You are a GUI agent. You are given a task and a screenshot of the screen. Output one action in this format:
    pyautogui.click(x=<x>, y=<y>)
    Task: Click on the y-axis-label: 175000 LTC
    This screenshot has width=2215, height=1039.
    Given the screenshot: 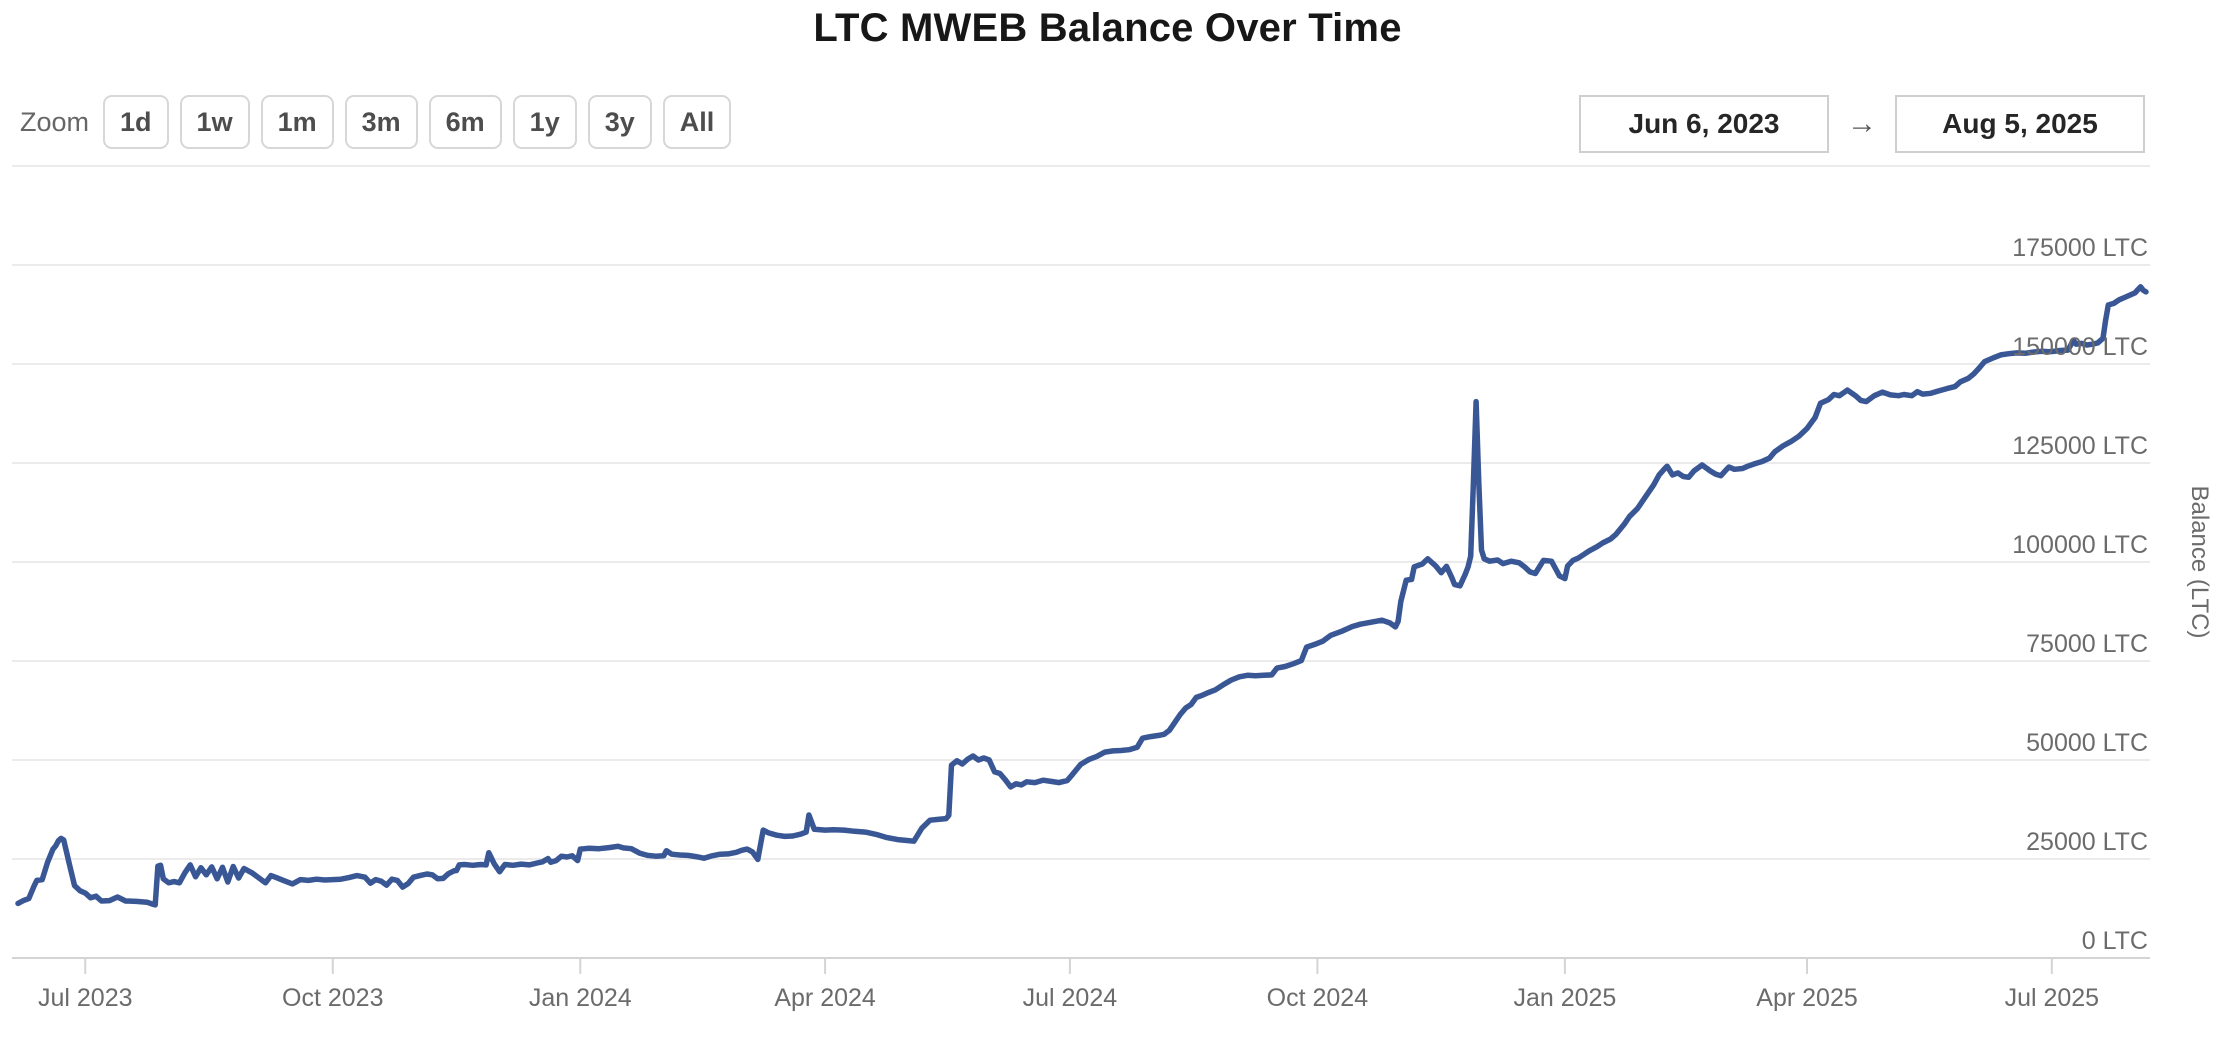 What is the action you would take?
    pyautogui.click(x=2080, y=248)
    